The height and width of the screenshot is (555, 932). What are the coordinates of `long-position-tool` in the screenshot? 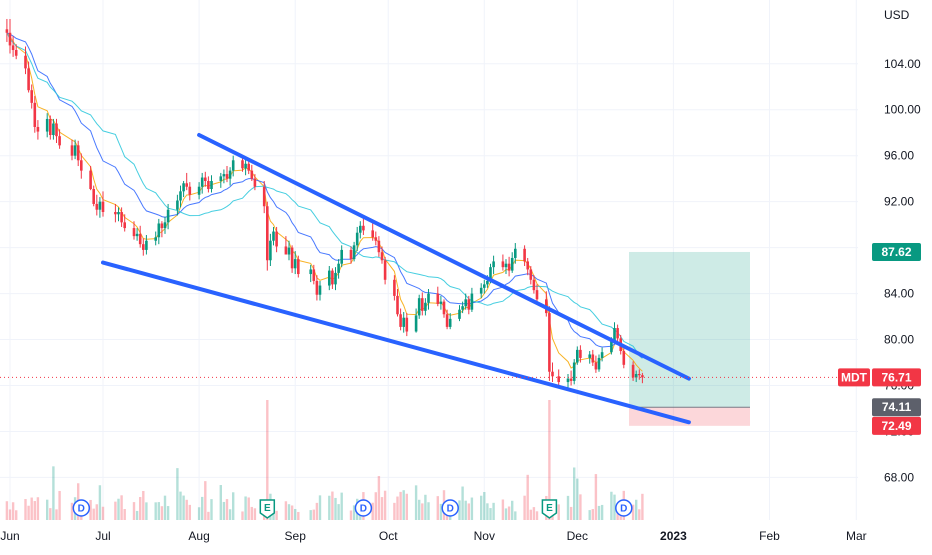 It's located at (689, 338).